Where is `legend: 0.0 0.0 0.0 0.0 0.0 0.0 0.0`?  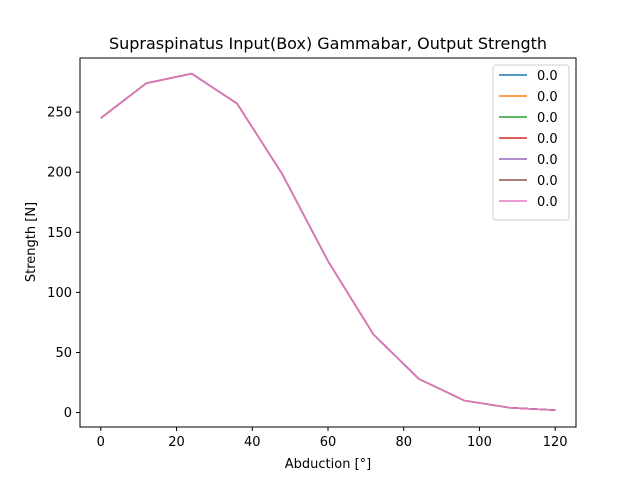 legend: 0.0 0.0 0.0 0.0 0.0 0.0 0.0 is located at coordinates (531, 142).